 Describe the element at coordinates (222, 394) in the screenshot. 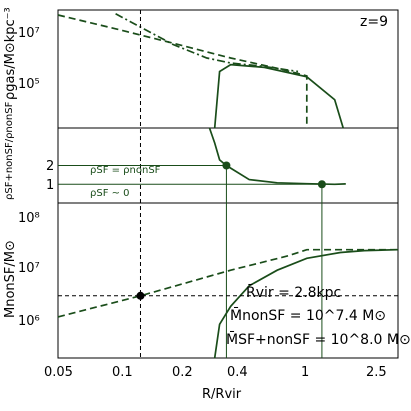

I see `xlabel: R/Rvir` at that location.